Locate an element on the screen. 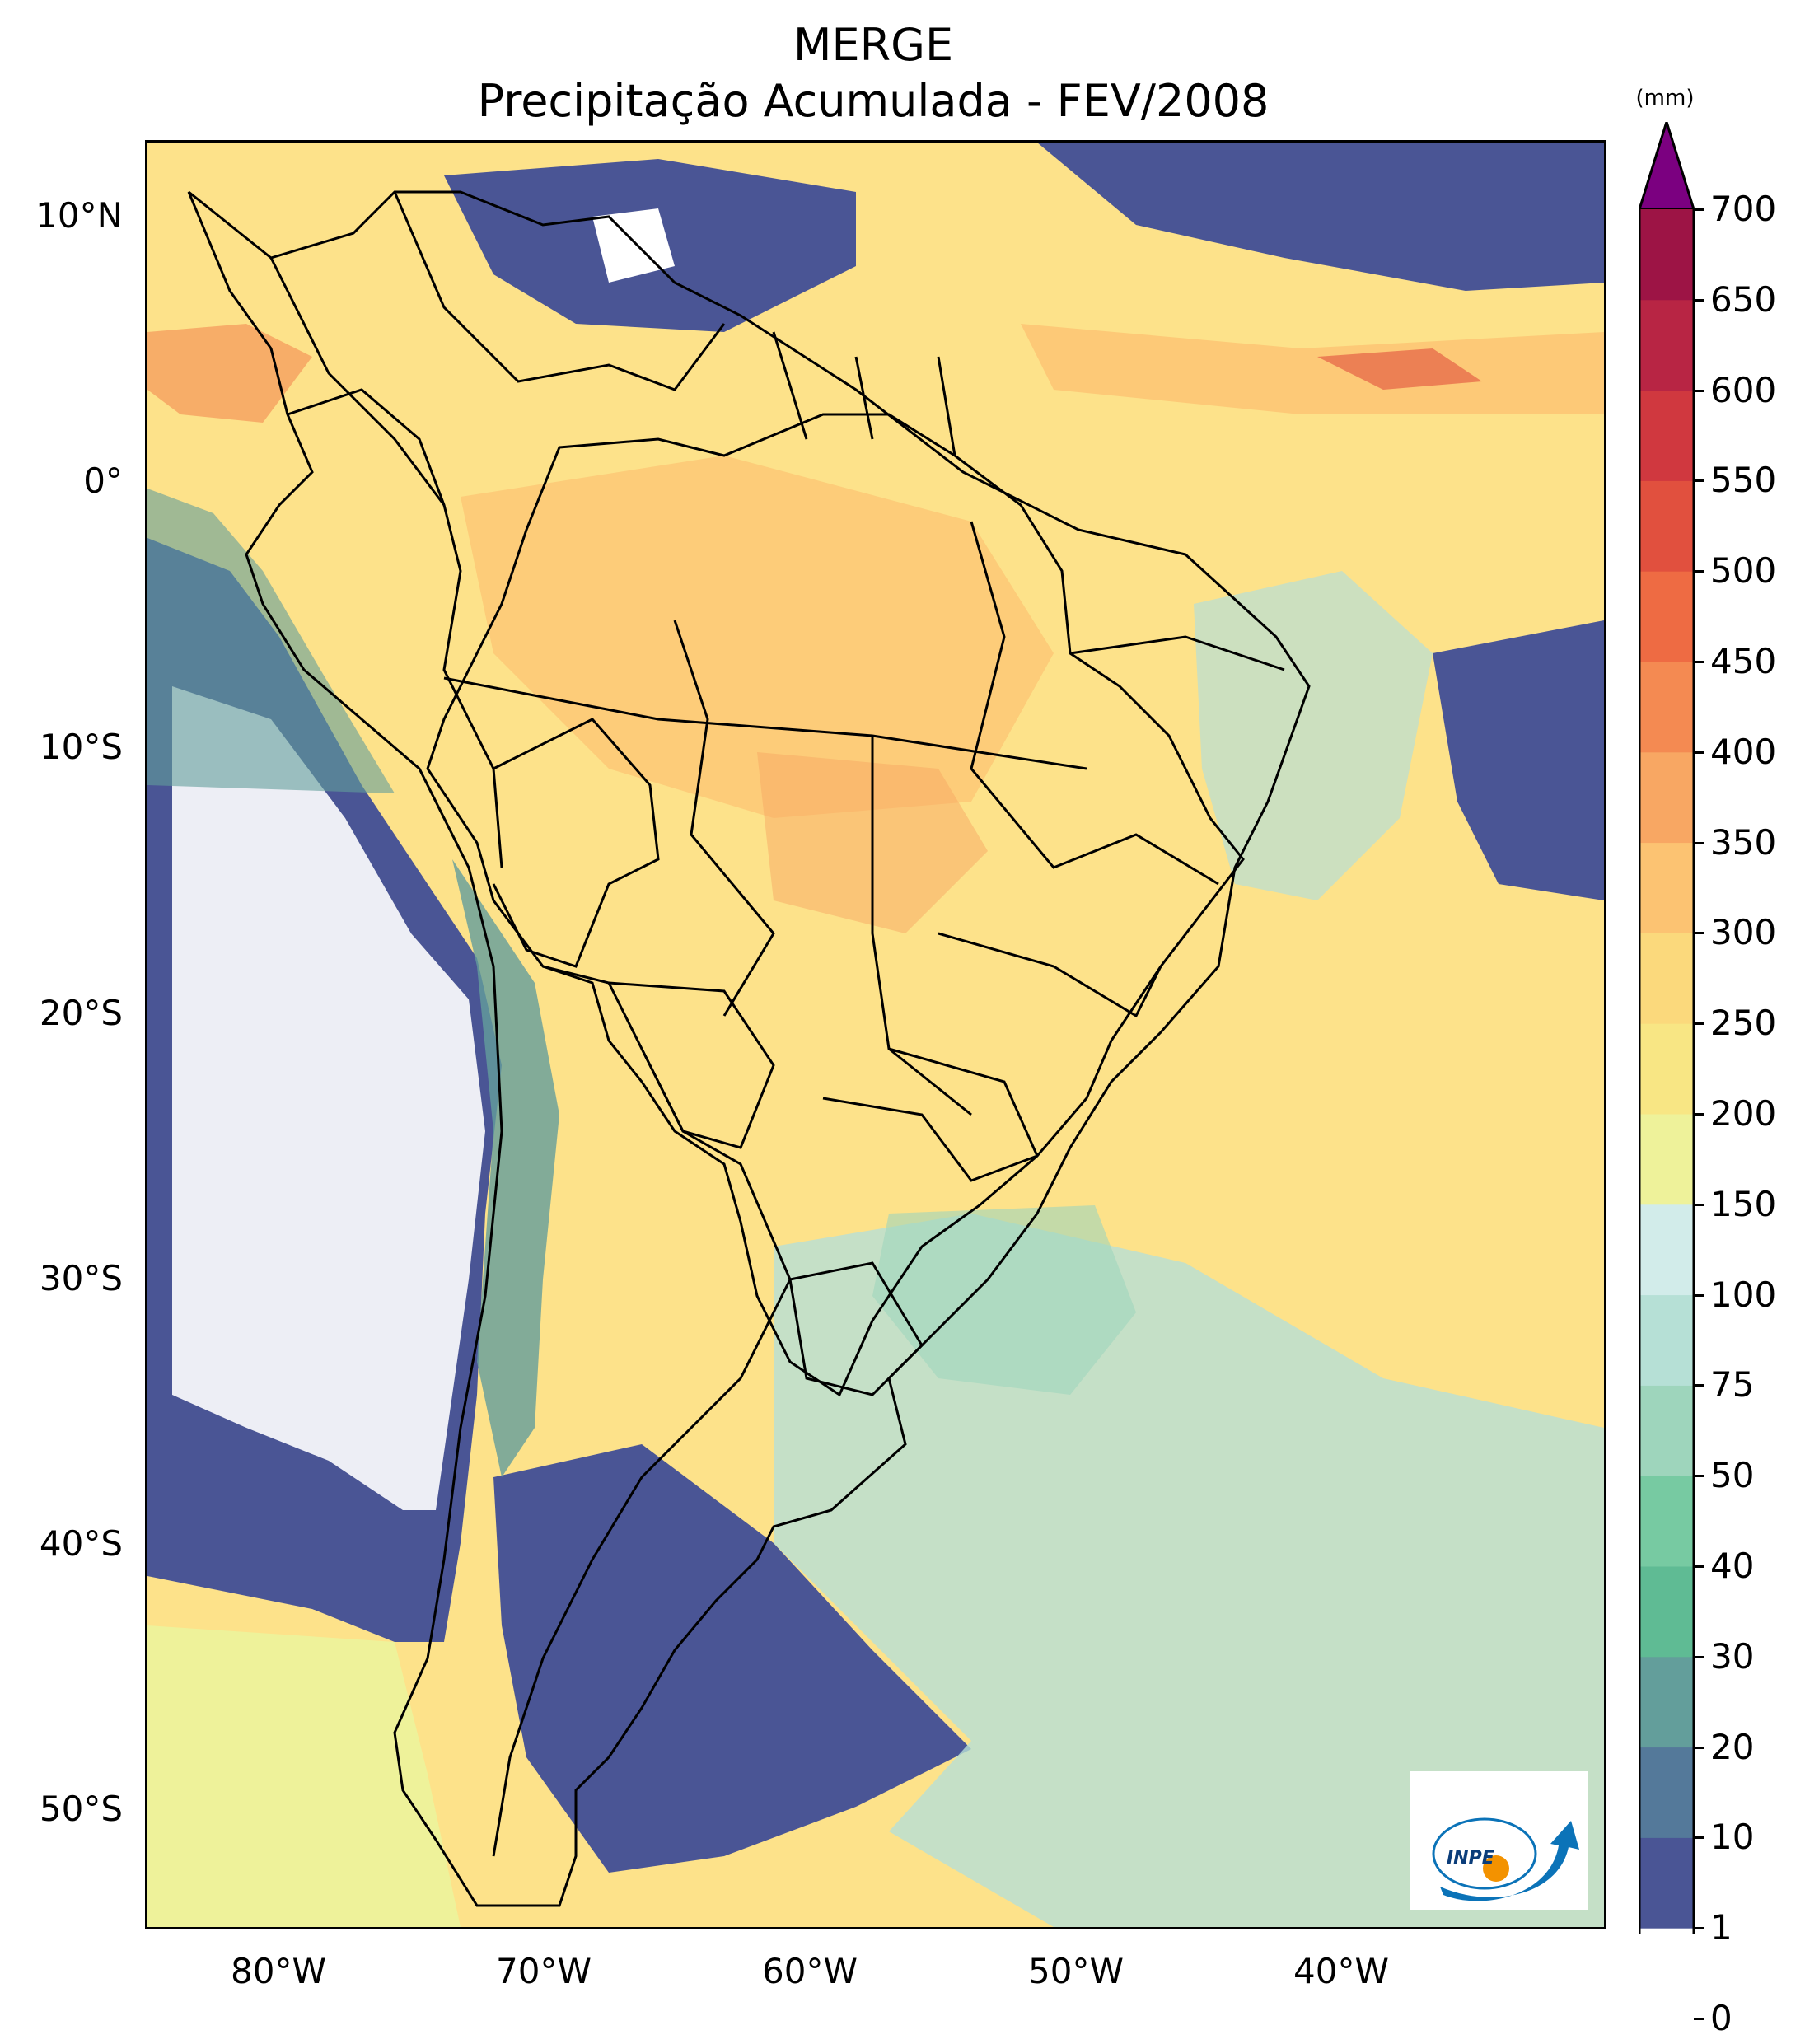 This screenshot has height=2044, width=1805. colorbar-tick-label: 550 is located at coordinates (1744, 480).